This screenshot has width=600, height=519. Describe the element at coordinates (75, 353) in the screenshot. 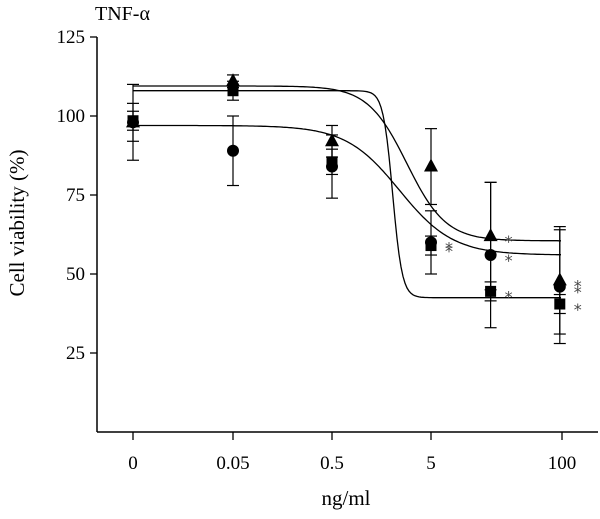

I see `y-tick-label: 25` at that location.